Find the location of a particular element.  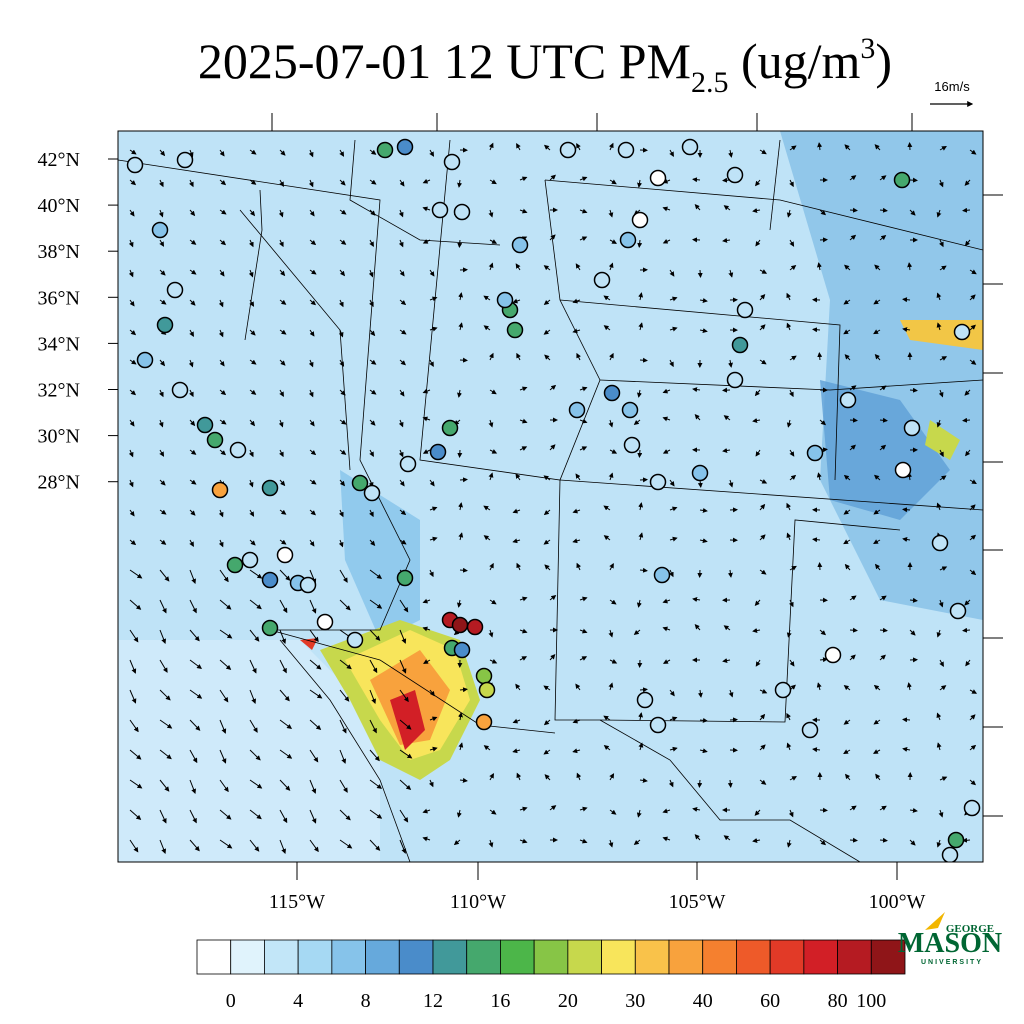

lat-label: 42°N is located at coordinates (59, 160).